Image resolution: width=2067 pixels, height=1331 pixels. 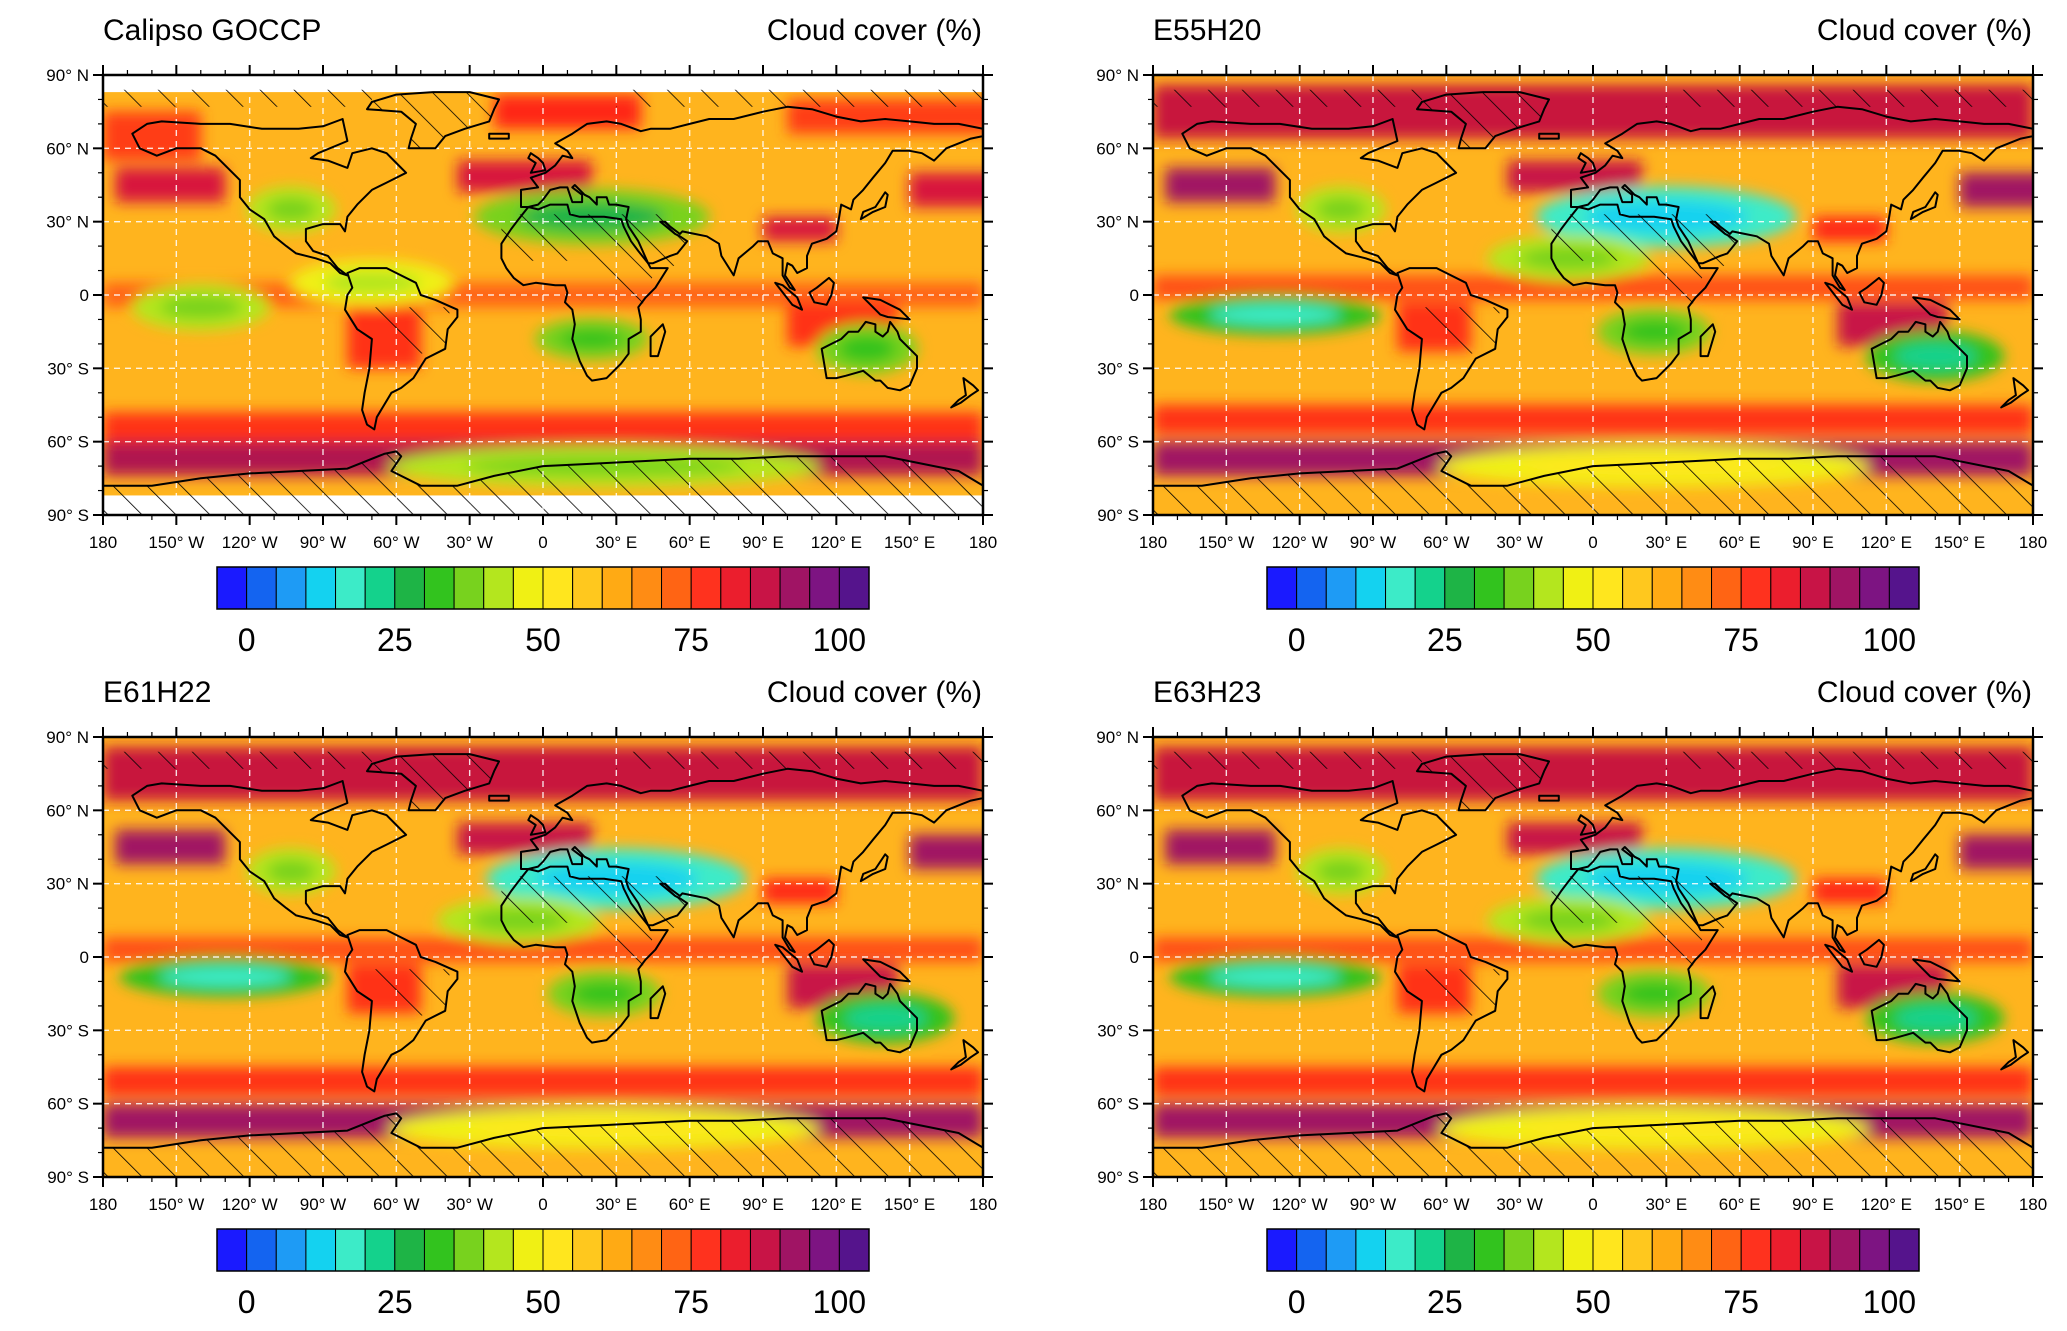 What do you see at coordinates (323, 542) in the screenshot?
I see `lon-tick-label: 90° W` at bounding box center [323, 542].